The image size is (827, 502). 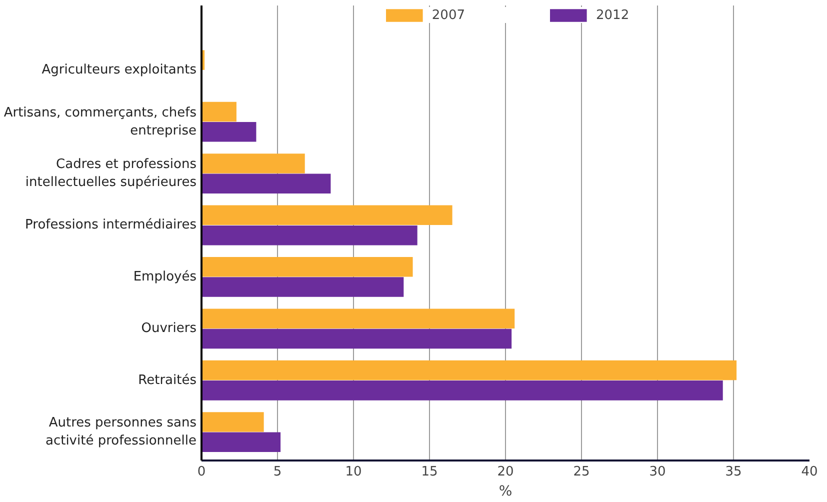 What do you see at coordinates (167, 380) in the screenshot?
I see `y-tick-label: Retraités` at bounding box center [167, 380].